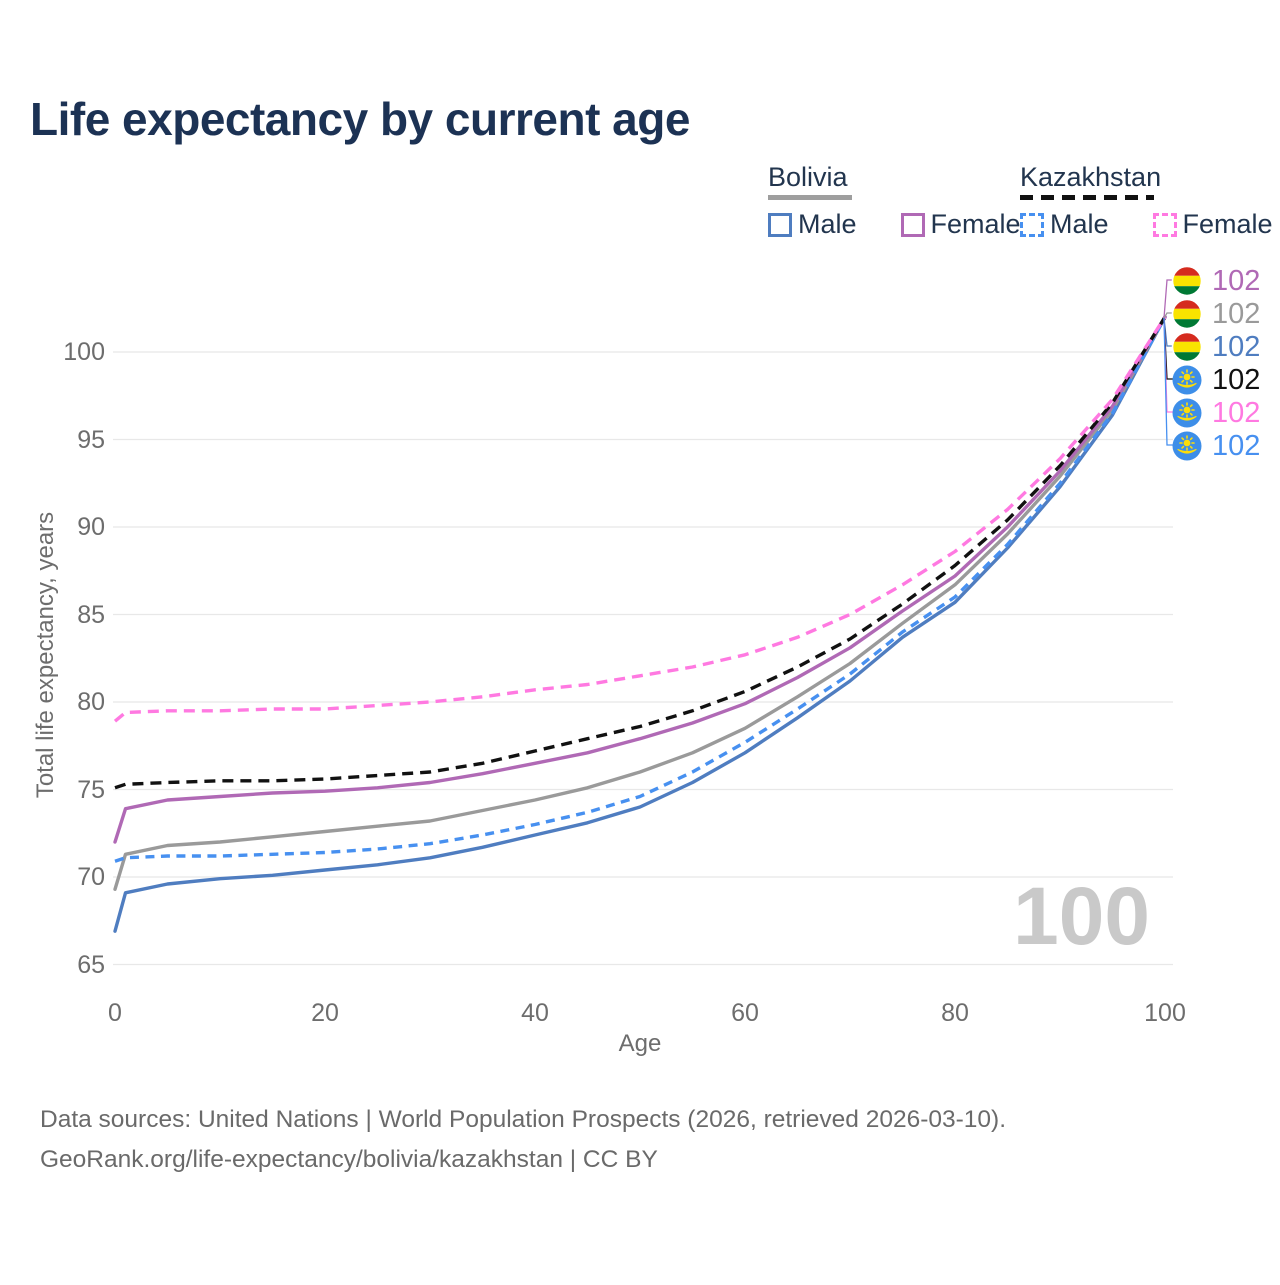  What do you see at coordinates (91, 439) in the screenshot?
I see `y-tick-label-95: 95` at bounding box center [91, 439].